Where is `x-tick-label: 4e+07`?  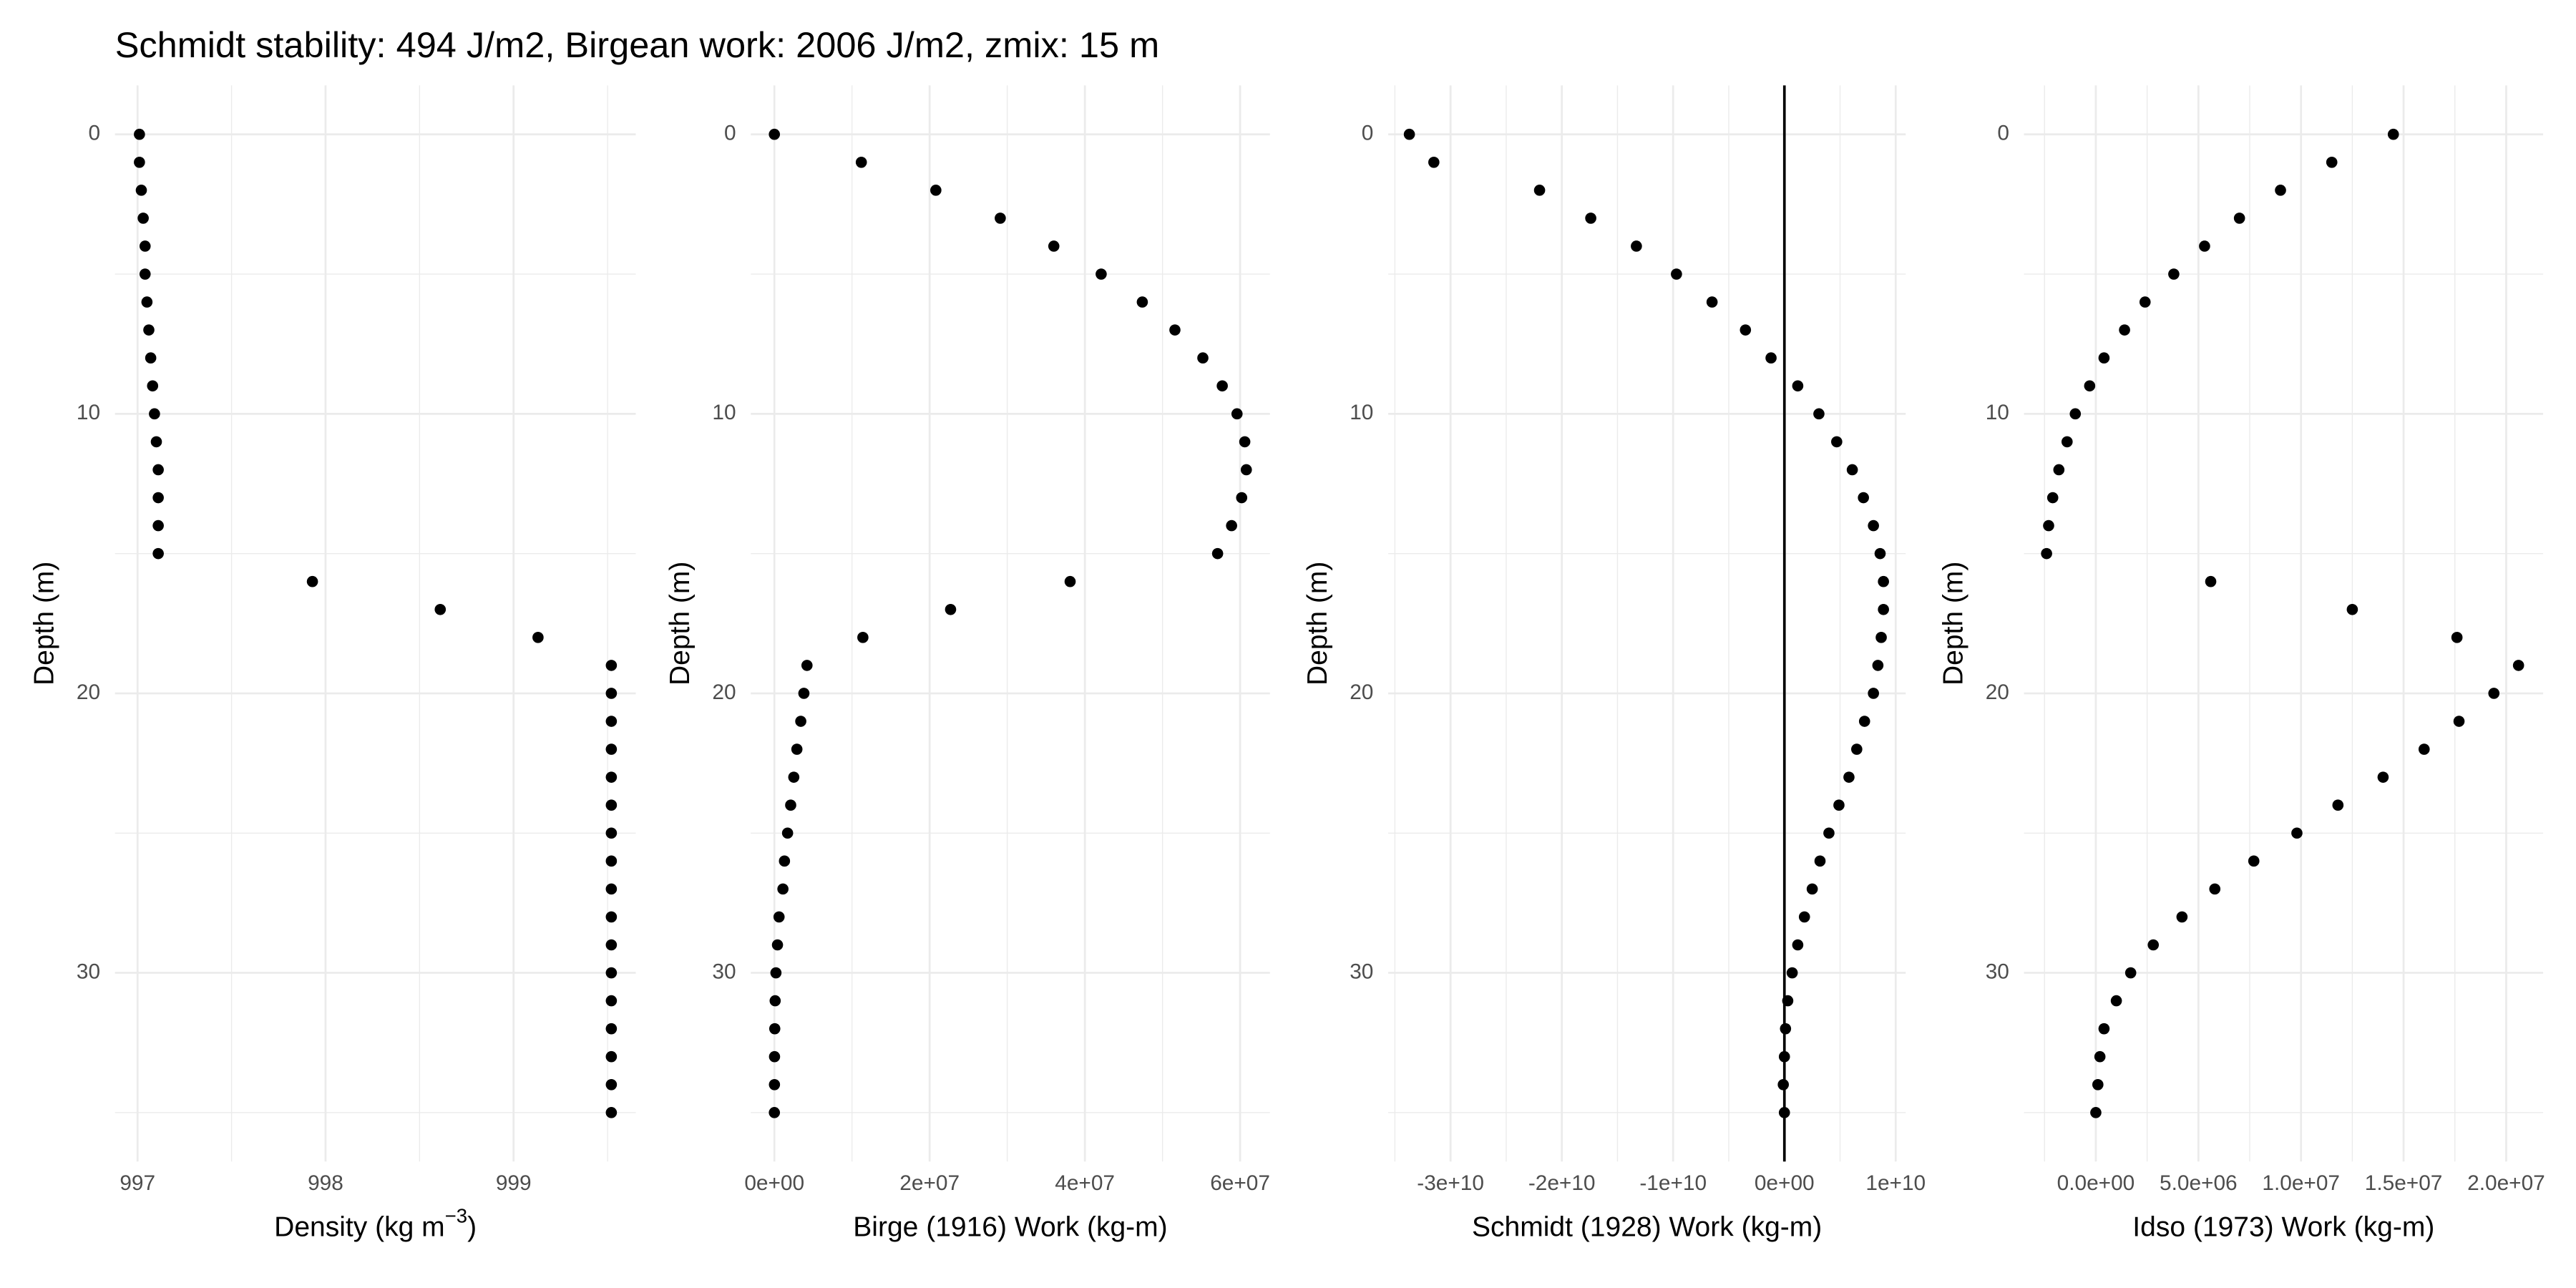
x-tick-label: 4e+07 is located at coordinates (1085, 1183).